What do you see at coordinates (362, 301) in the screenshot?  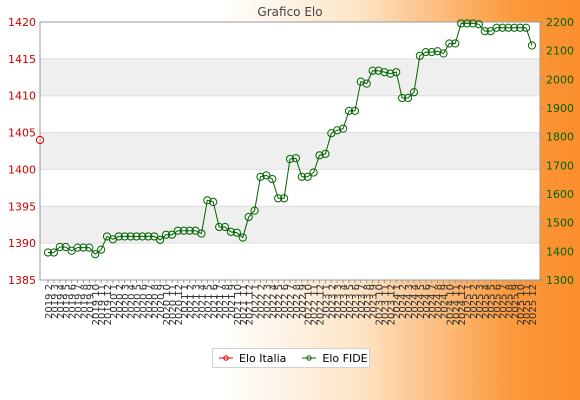 I see `x-tick-label: 2023 7` at bounding box center [362, 301].